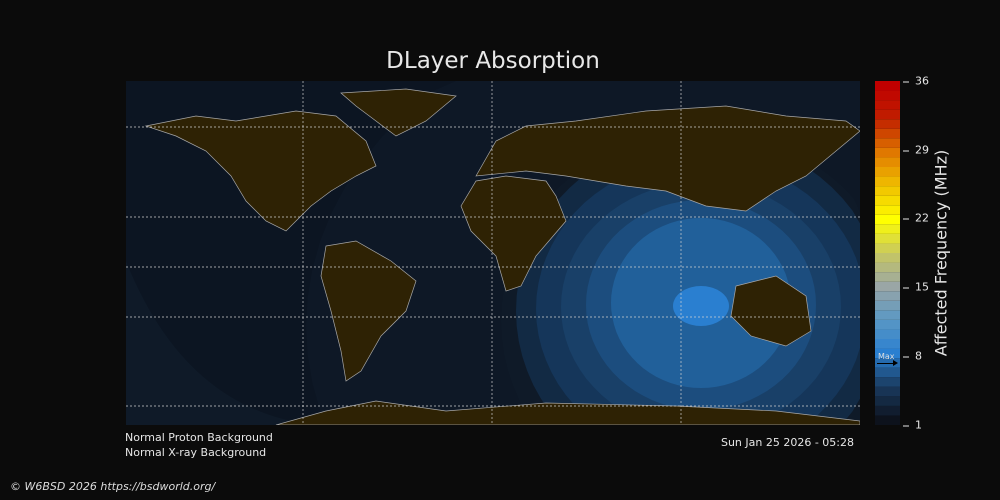  Describe the element at coordinates (787, 442) in the screenshot. I see `timestamp: Sun Jan 25 2026 - 05:28` at that location.